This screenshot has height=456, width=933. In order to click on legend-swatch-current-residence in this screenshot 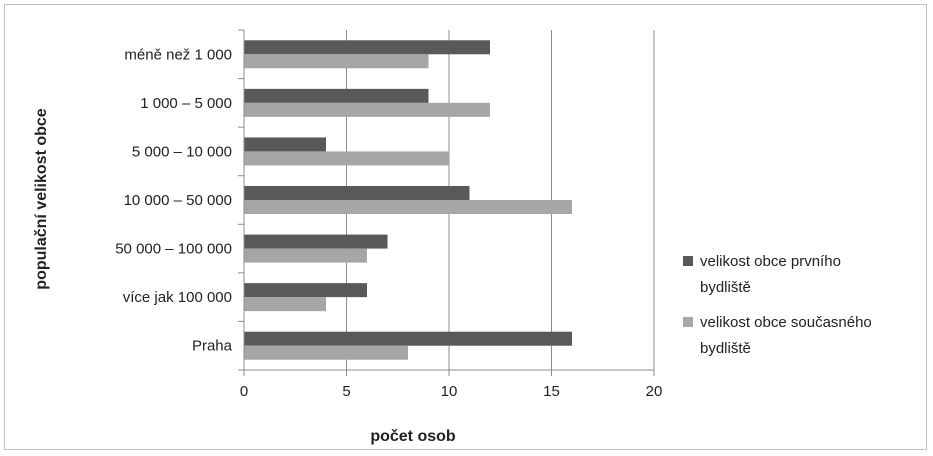, I will do `click(688, 322)`.